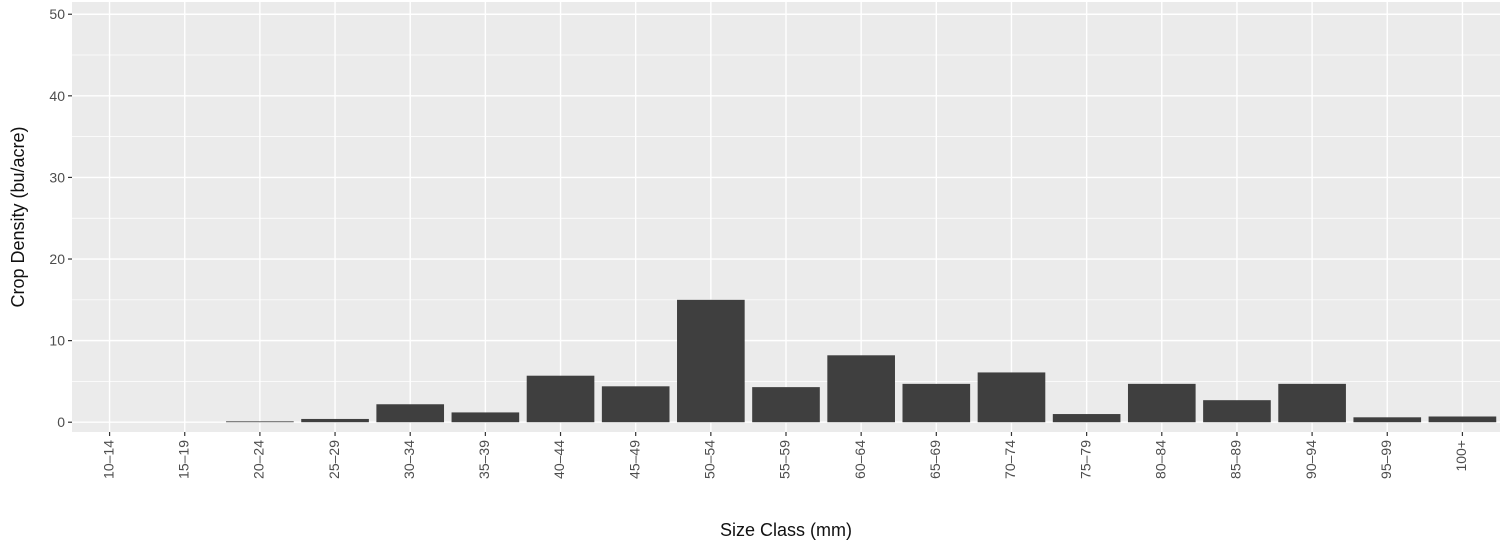  I want to click on y-tick-label: 40, so click(57, 96).